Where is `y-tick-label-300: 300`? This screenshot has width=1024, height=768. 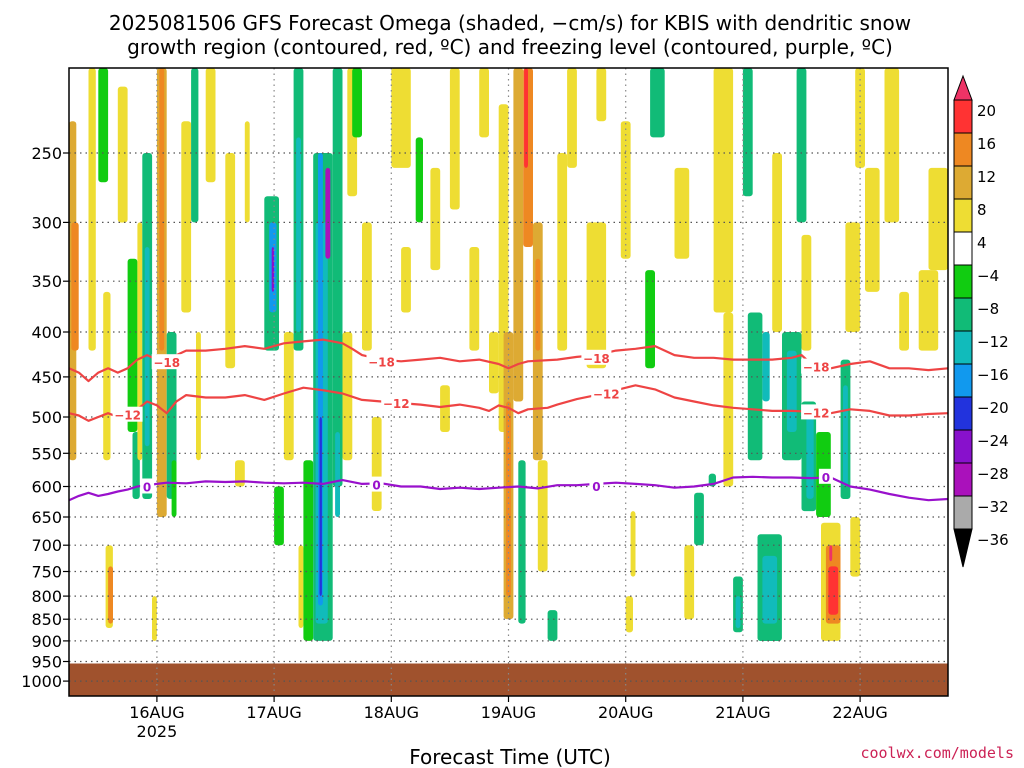 y-tick-label-300: 300 is located at coordinates (46, 222).